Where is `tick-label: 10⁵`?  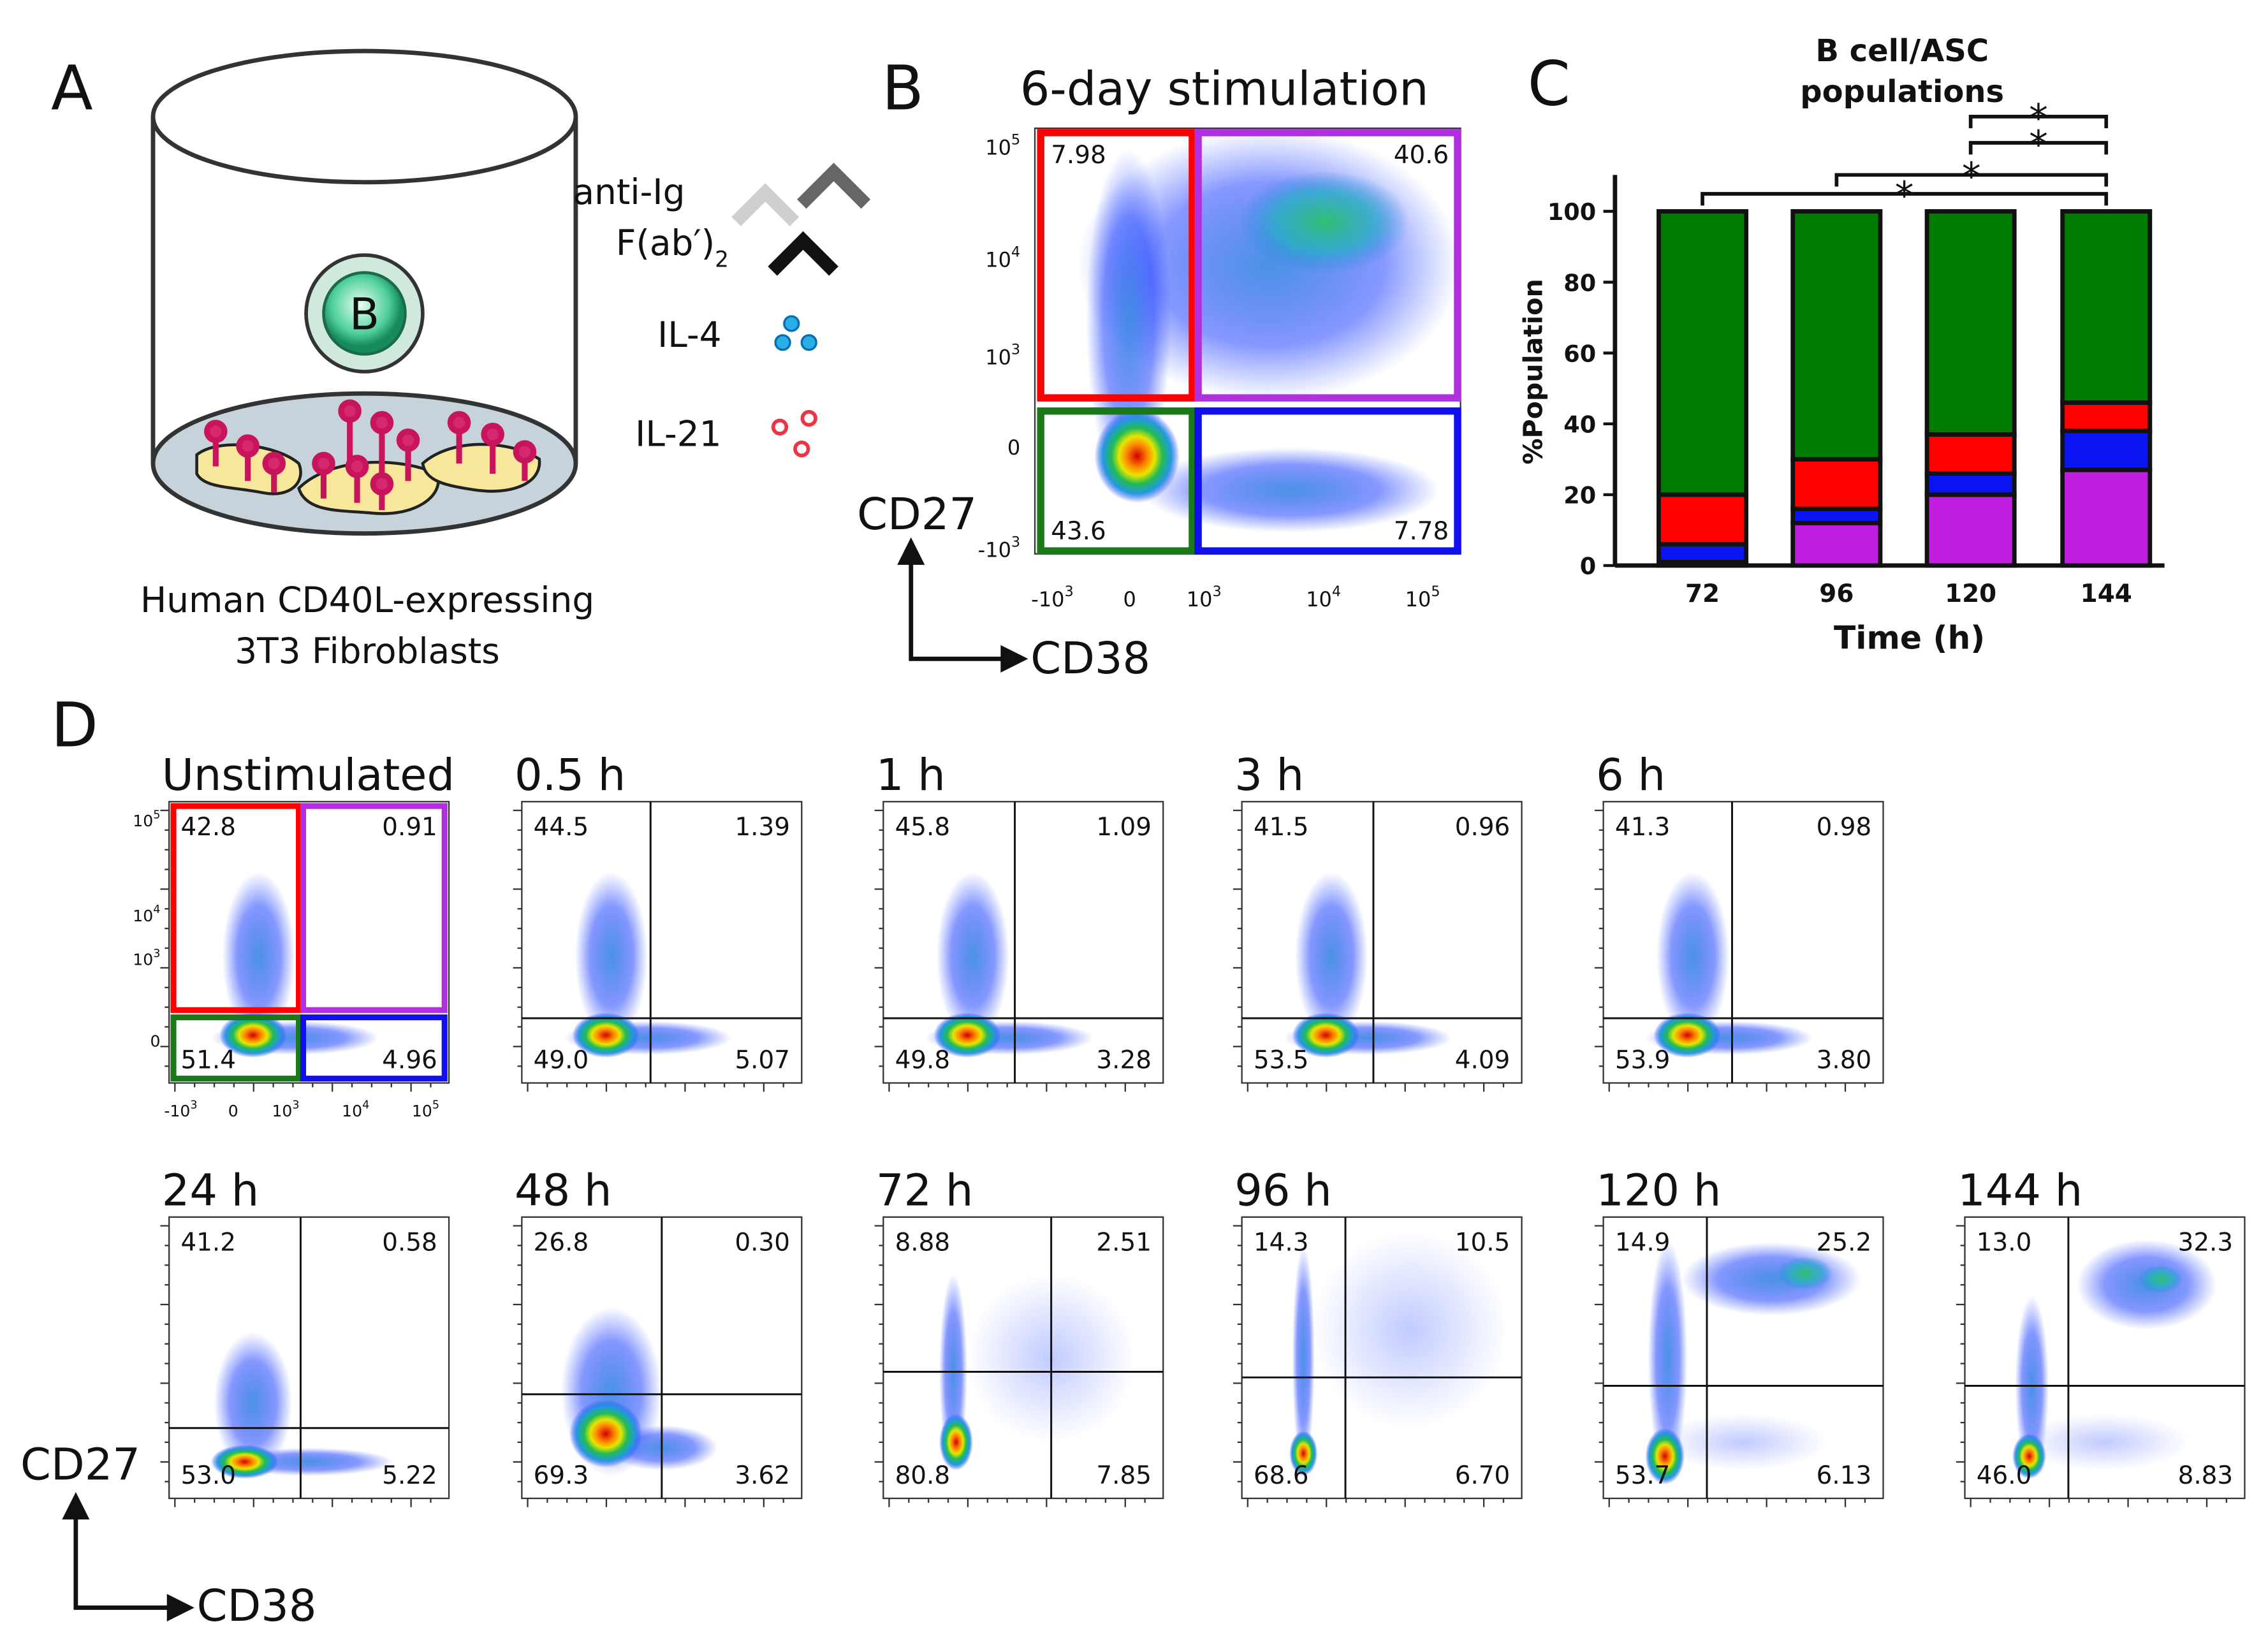 tick-label: 10⁵ is located at coordinates (146, 820).